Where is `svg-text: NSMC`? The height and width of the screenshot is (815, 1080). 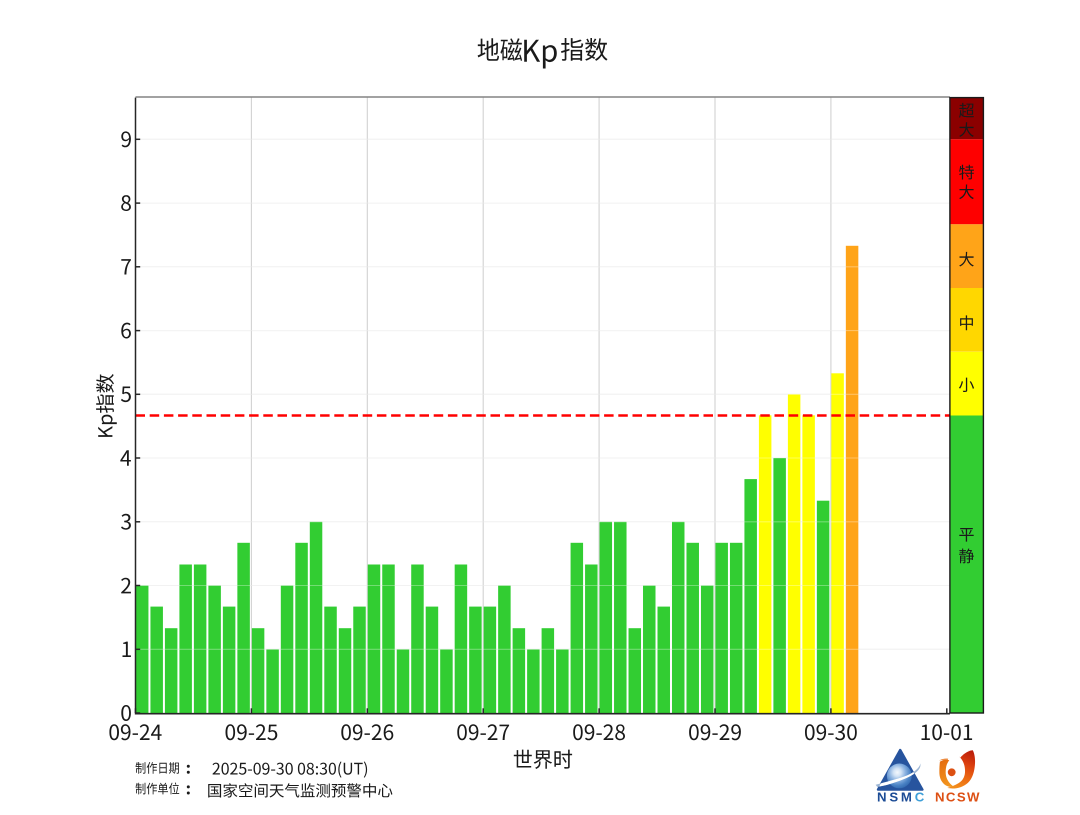 svg-text: NSMC is located at coordinates (902, 796).